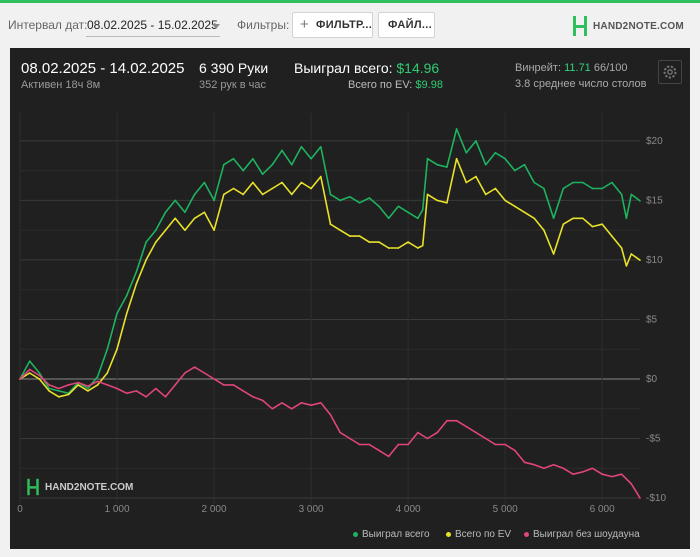 Image resolution: width=700 pixels, height=557 pixels. Describe the element at coordinates (654, 200) in the screenshot. I see `y-tick-label: $15` at that location.